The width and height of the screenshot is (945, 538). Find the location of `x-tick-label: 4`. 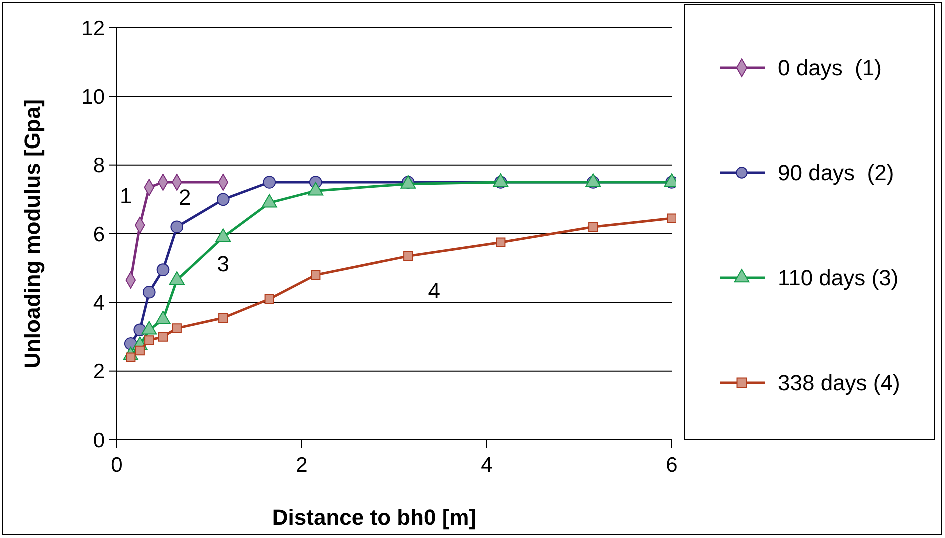

x-tick-label: 4 is located at coordinates (487, 465).